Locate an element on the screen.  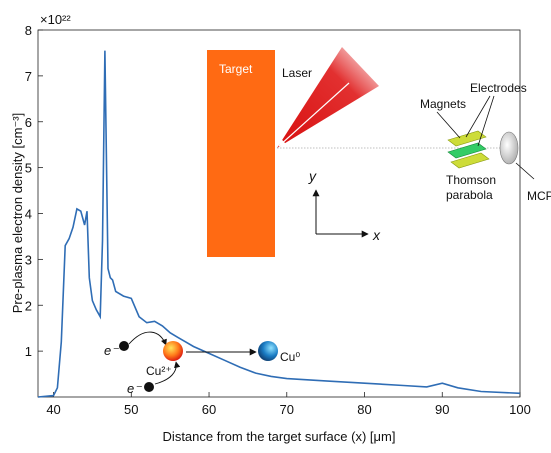
y-tick-label: 3 is located at coordinates (28, 259).